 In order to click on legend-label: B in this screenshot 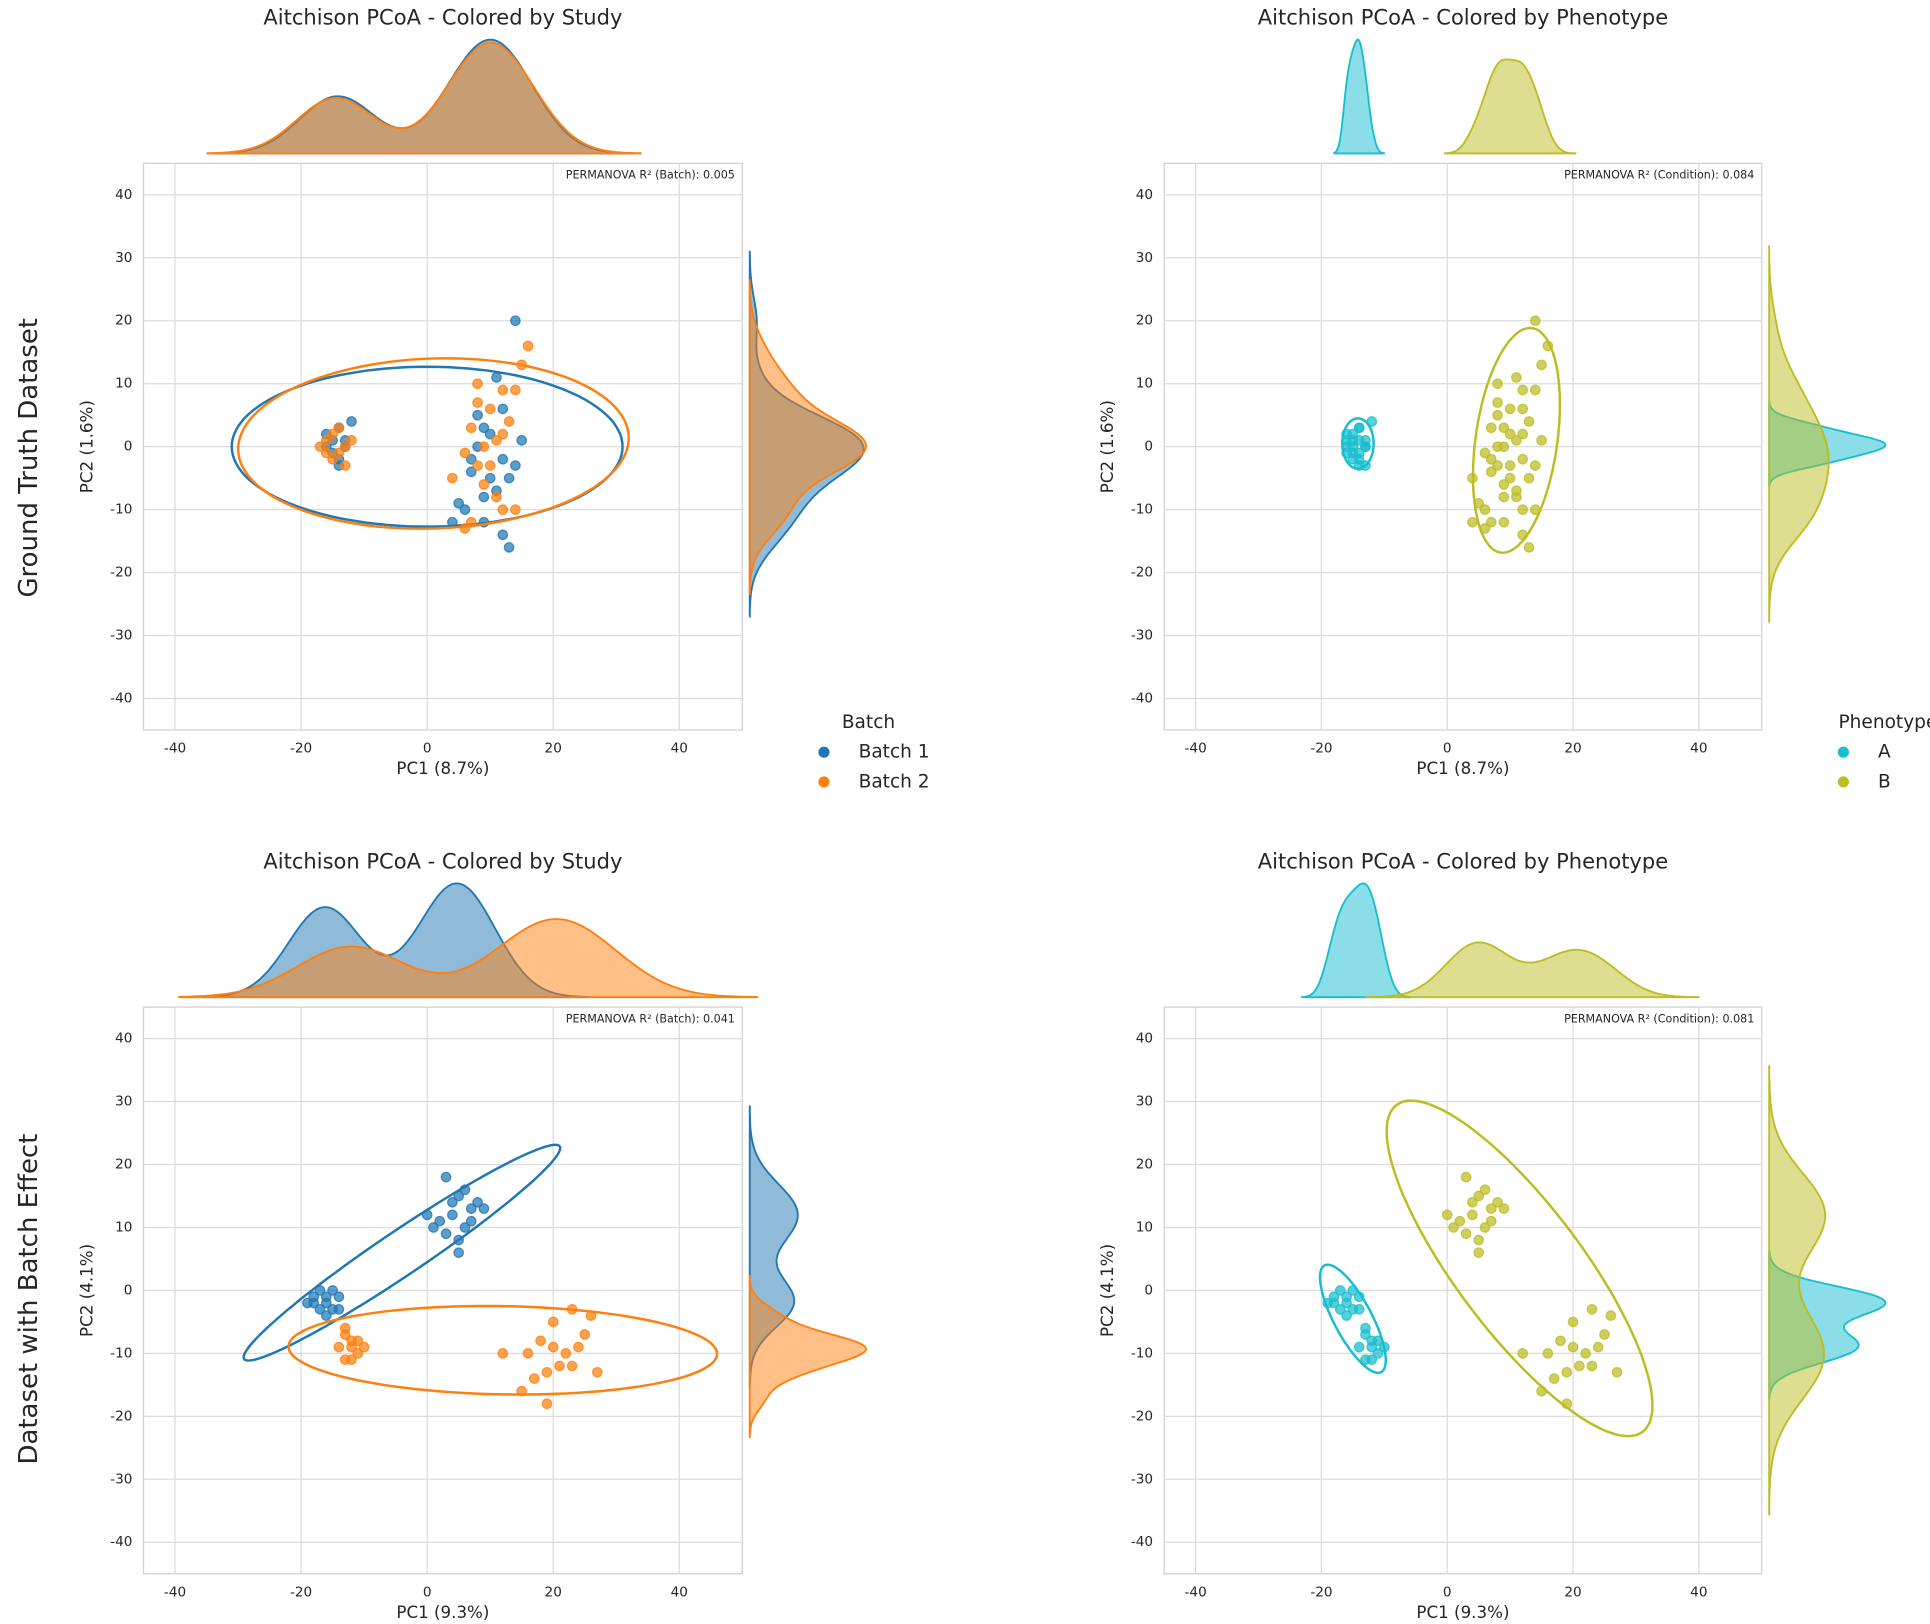, I will do `click(1884, 781)`.